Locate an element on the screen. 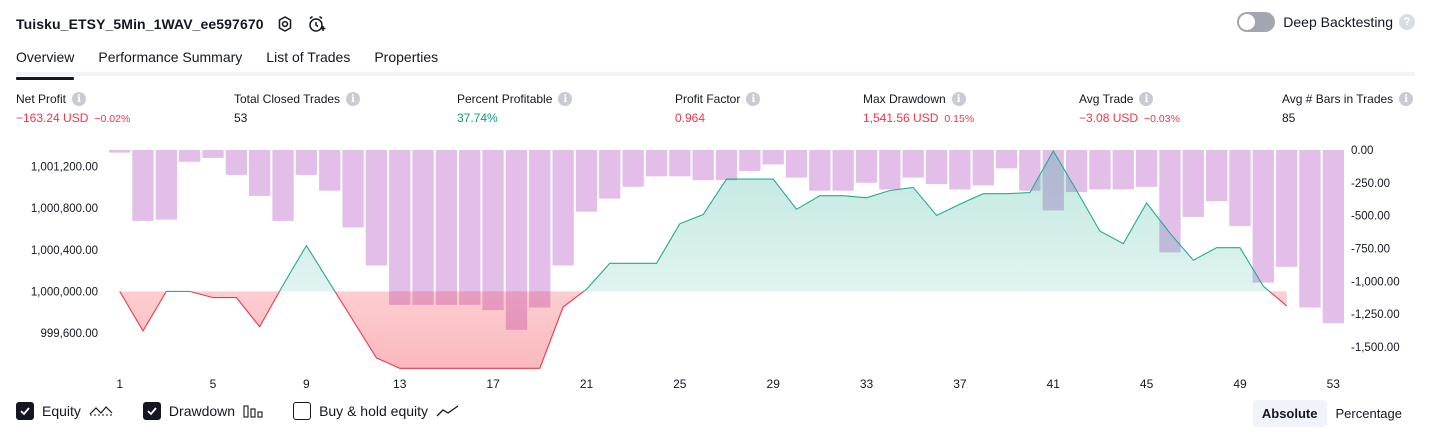  settings-icon is located at coordinates (285, 24).